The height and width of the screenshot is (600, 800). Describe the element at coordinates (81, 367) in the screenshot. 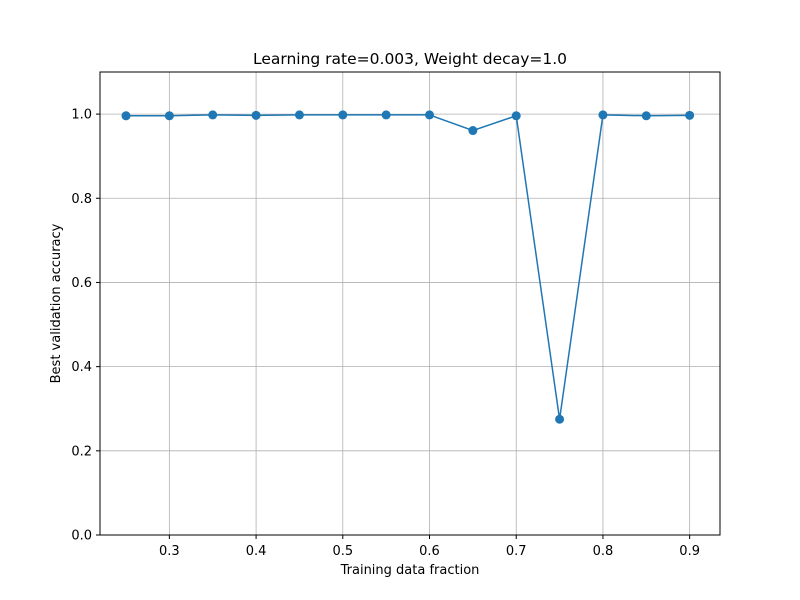

I see `y-tick-label: 0.4` at that location.